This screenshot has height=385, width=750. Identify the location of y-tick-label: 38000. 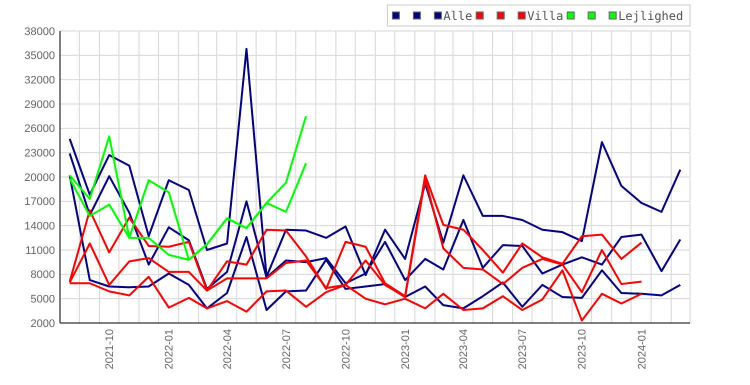
(39, 32).